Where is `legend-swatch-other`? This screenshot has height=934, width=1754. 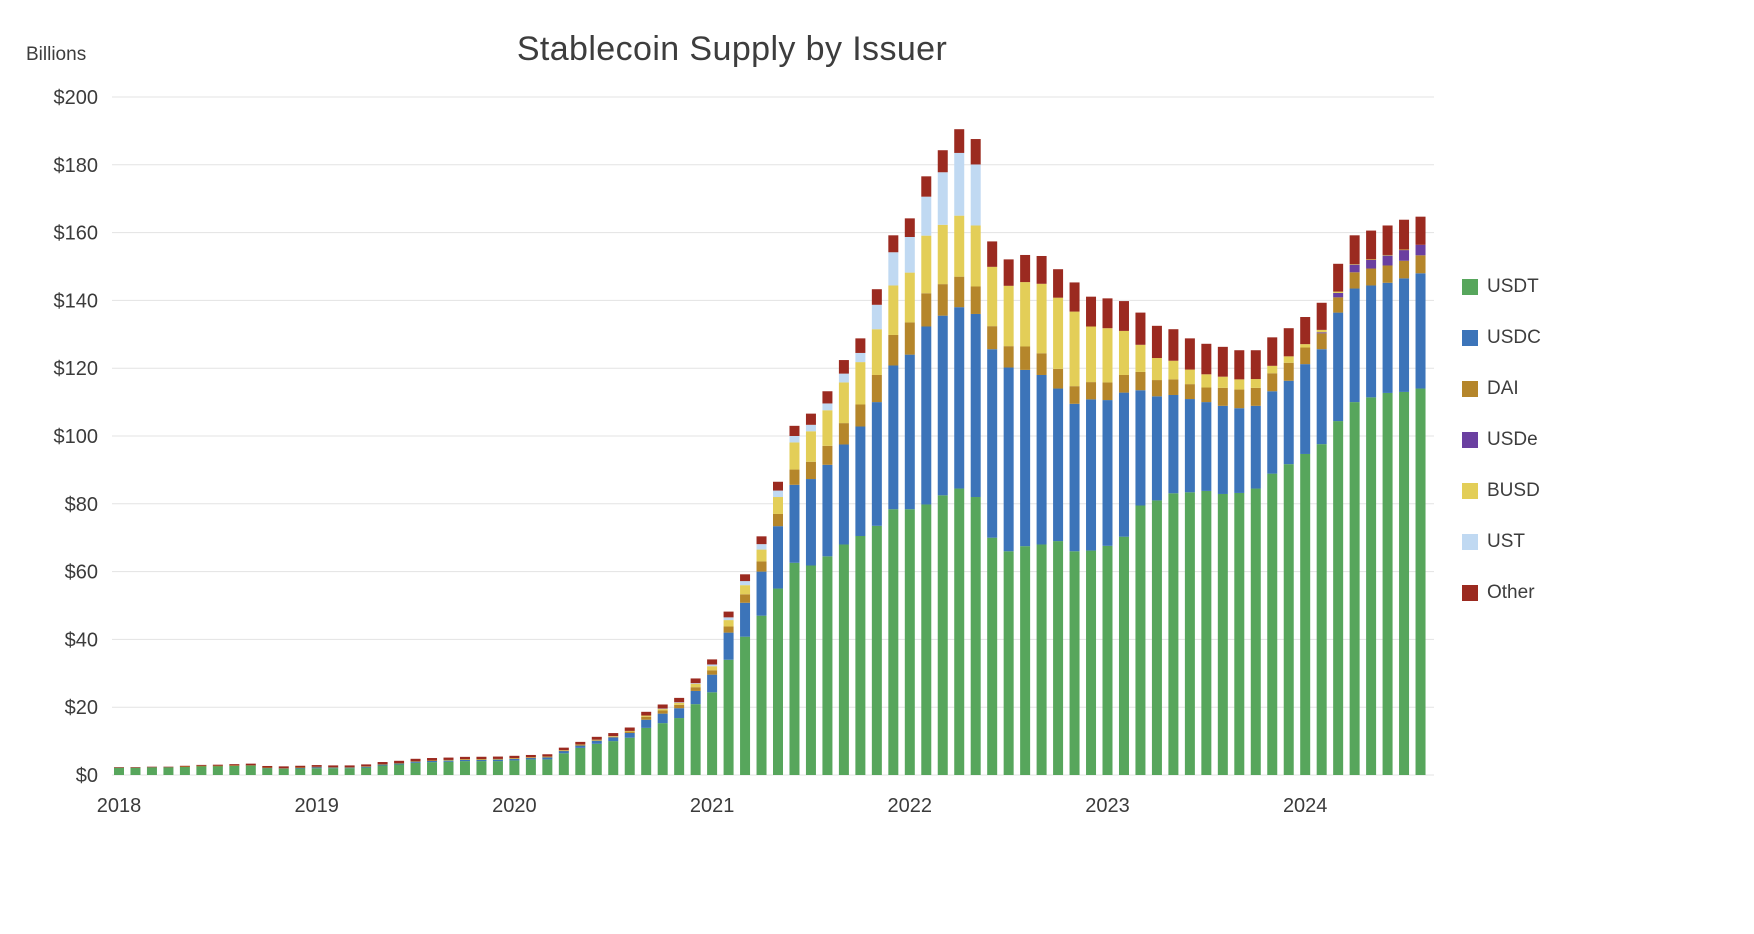 legend-swatch-other is located at coordinates (1470, 593).